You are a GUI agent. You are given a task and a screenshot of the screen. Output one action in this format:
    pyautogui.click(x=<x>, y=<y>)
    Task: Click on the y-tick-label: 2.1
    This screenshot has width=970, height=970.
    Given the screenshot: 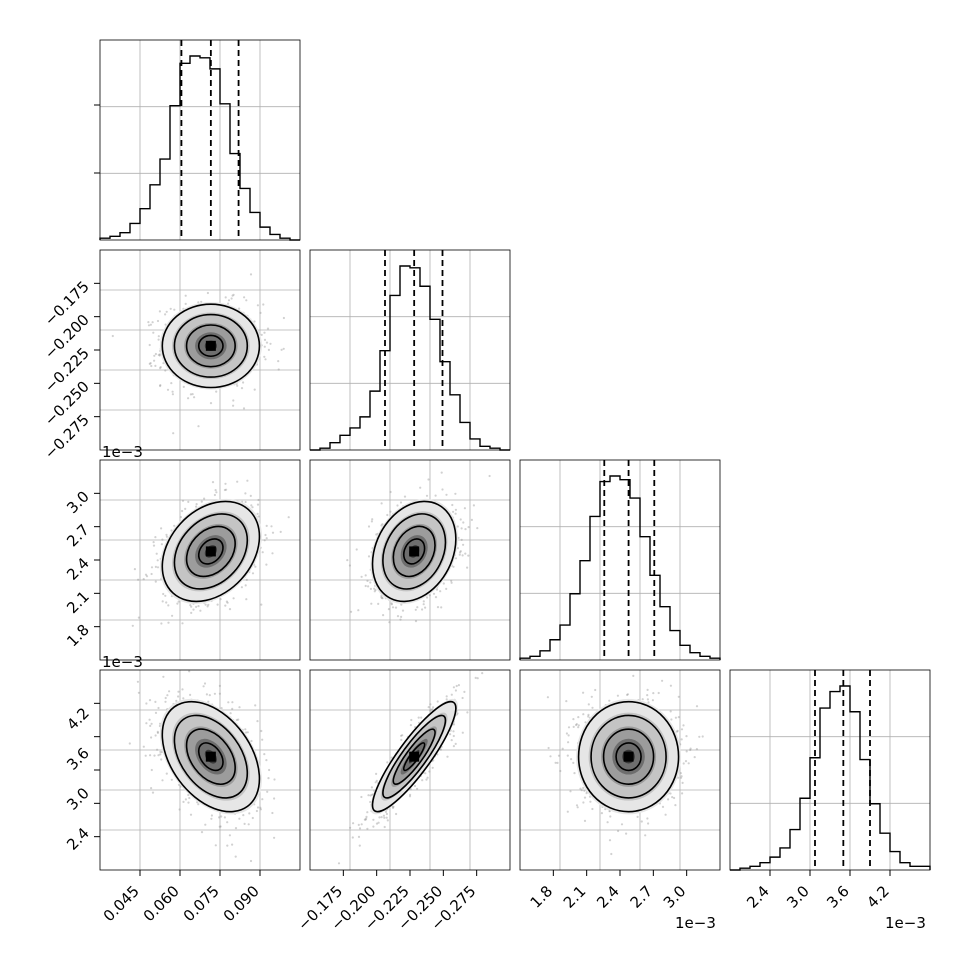 What is the action you would take?
    pyautogui.click(x=78, y=602)
    